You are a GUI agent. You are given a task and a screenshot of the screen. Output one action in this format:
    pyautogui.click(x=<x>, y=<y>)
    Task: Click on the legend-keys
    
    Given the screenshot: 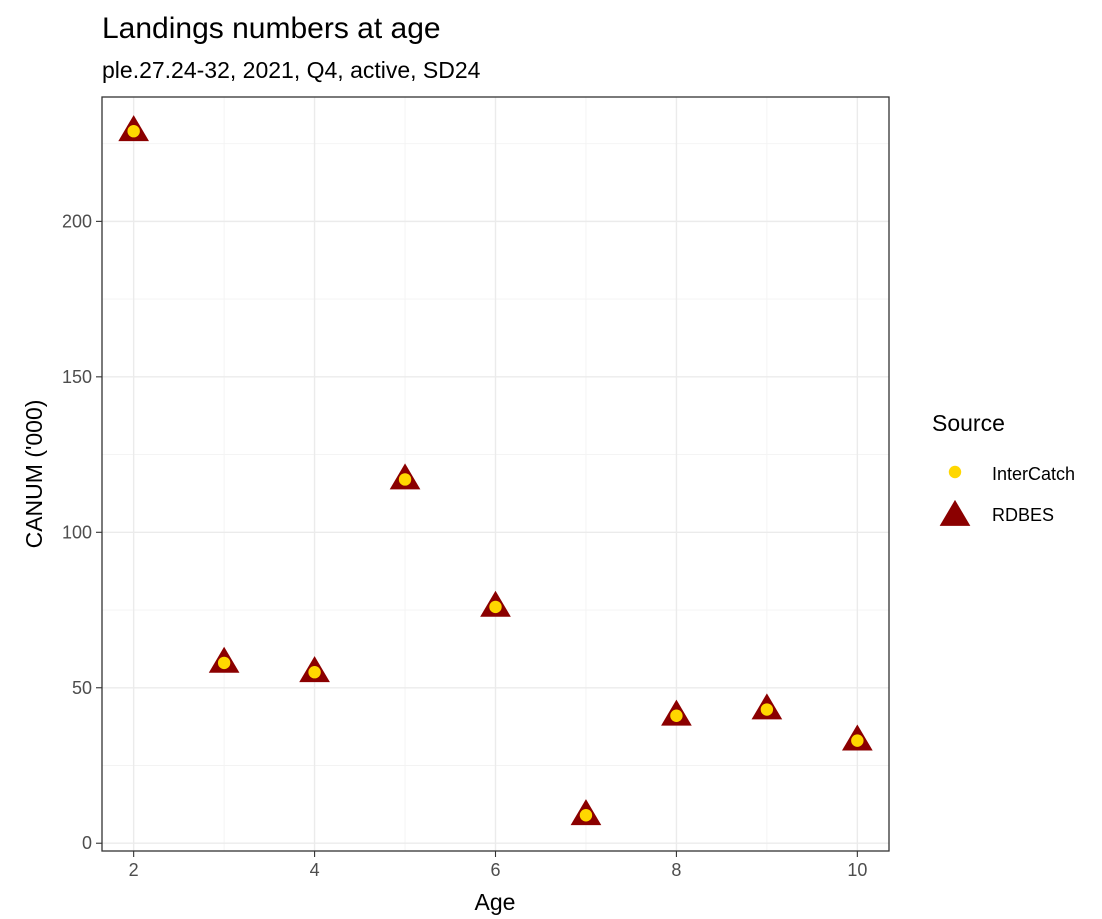 What is the action you would take?
    pyautogui.click(x=955, y=495)
    